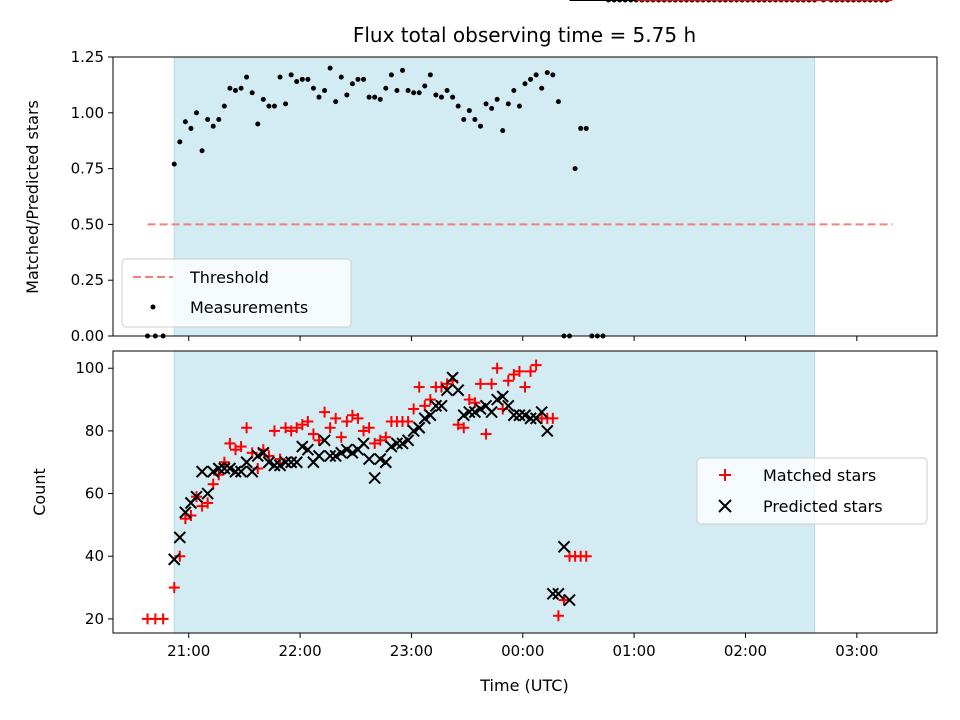 The width and height of the screenshot is (960, 720). Describe the element at coordinates (87, 57) in the screenshot. I see `top-y-tick-label: 1.25` at that location.